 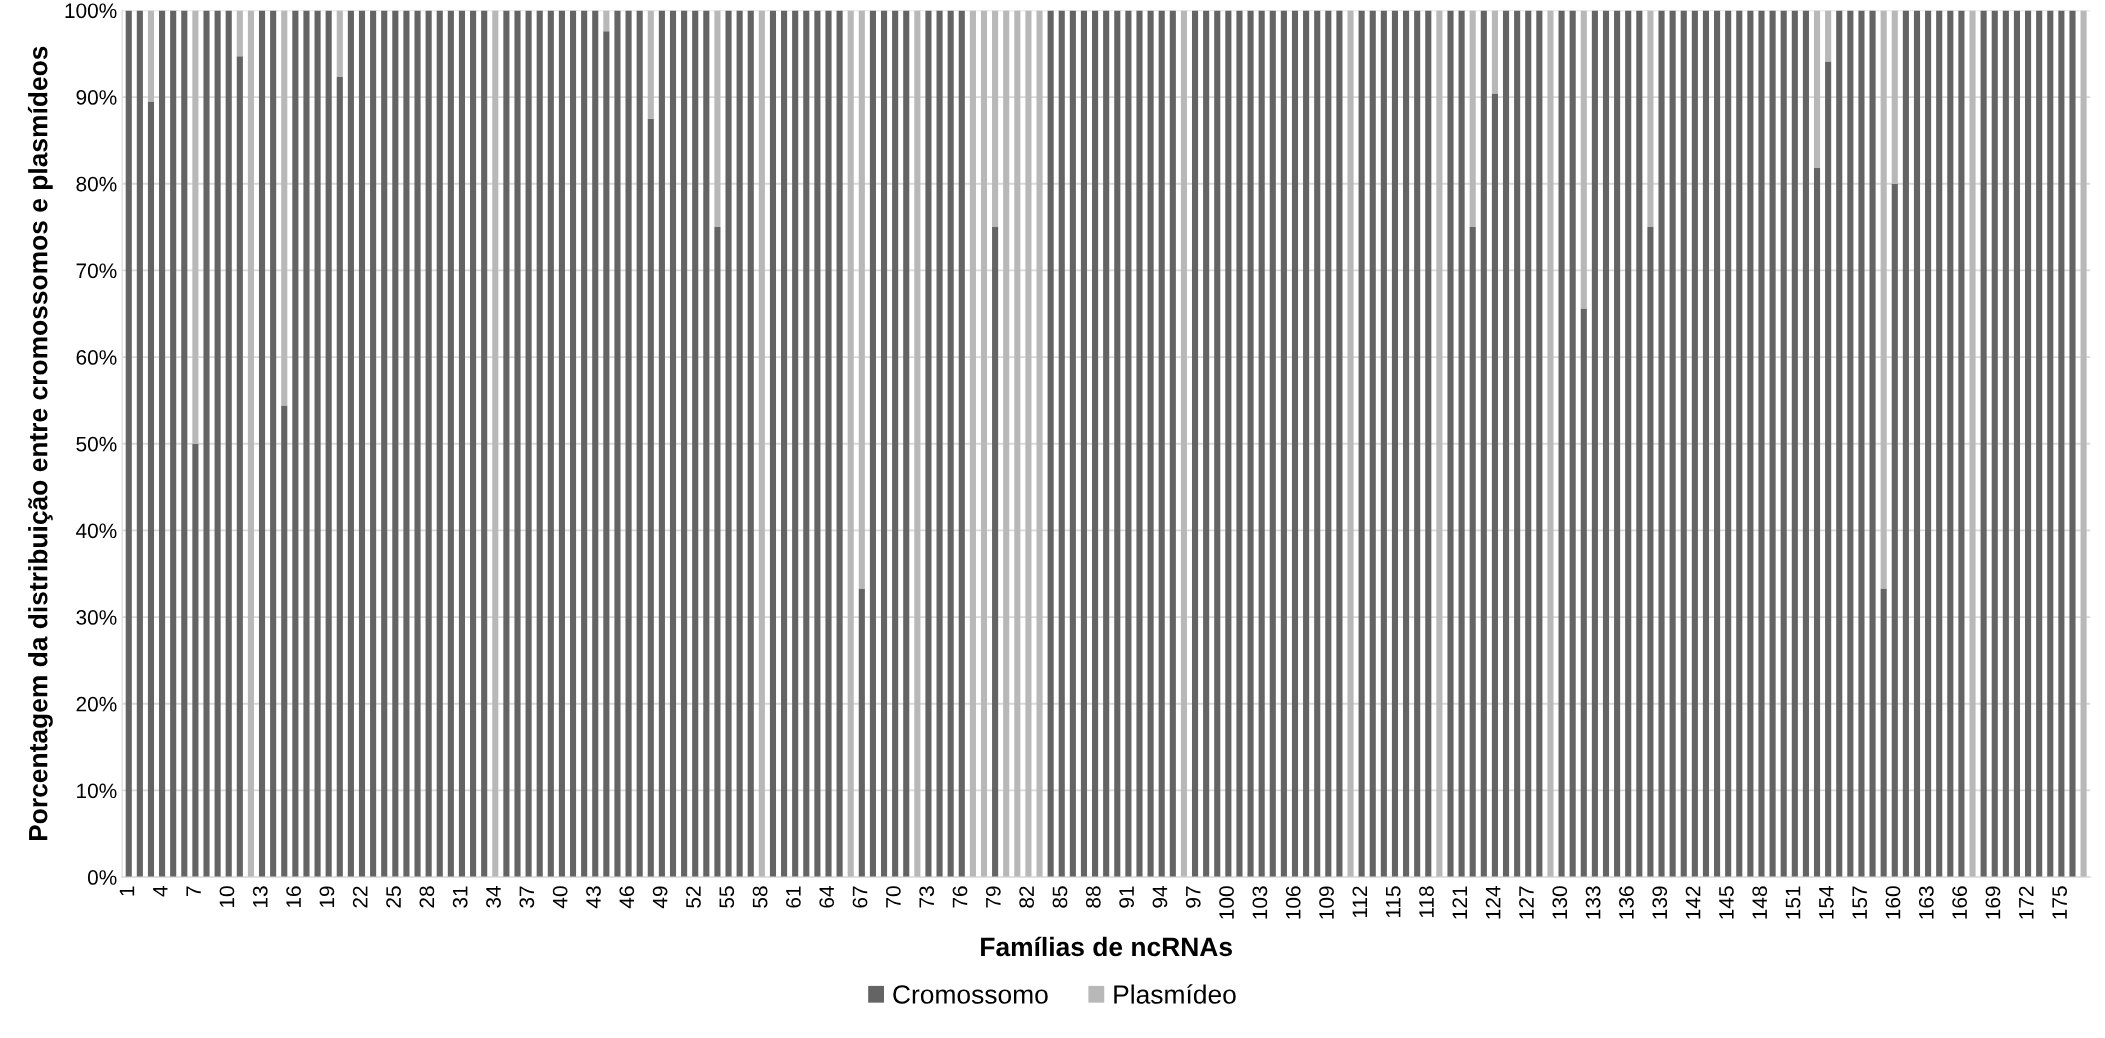 What do you see at coordinates (96, 444) in the screenshot?
I see `y-tick-label: 50%` at bounding box center [96, 444].